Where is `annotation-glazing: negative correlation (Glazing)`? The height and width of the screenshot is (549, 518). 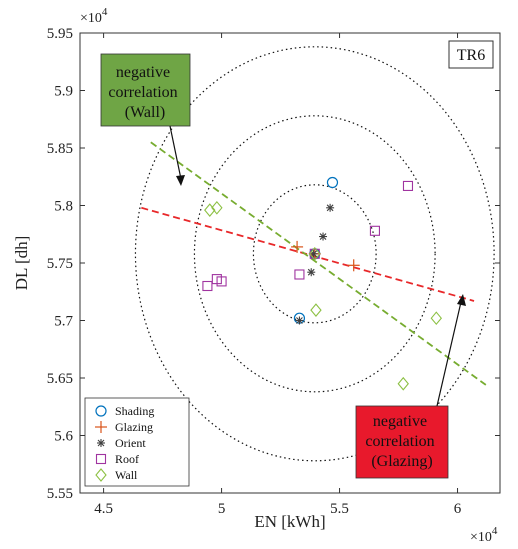 annotation-glazing: negative correlation (Glazing) is located at coordinates (410, 386).